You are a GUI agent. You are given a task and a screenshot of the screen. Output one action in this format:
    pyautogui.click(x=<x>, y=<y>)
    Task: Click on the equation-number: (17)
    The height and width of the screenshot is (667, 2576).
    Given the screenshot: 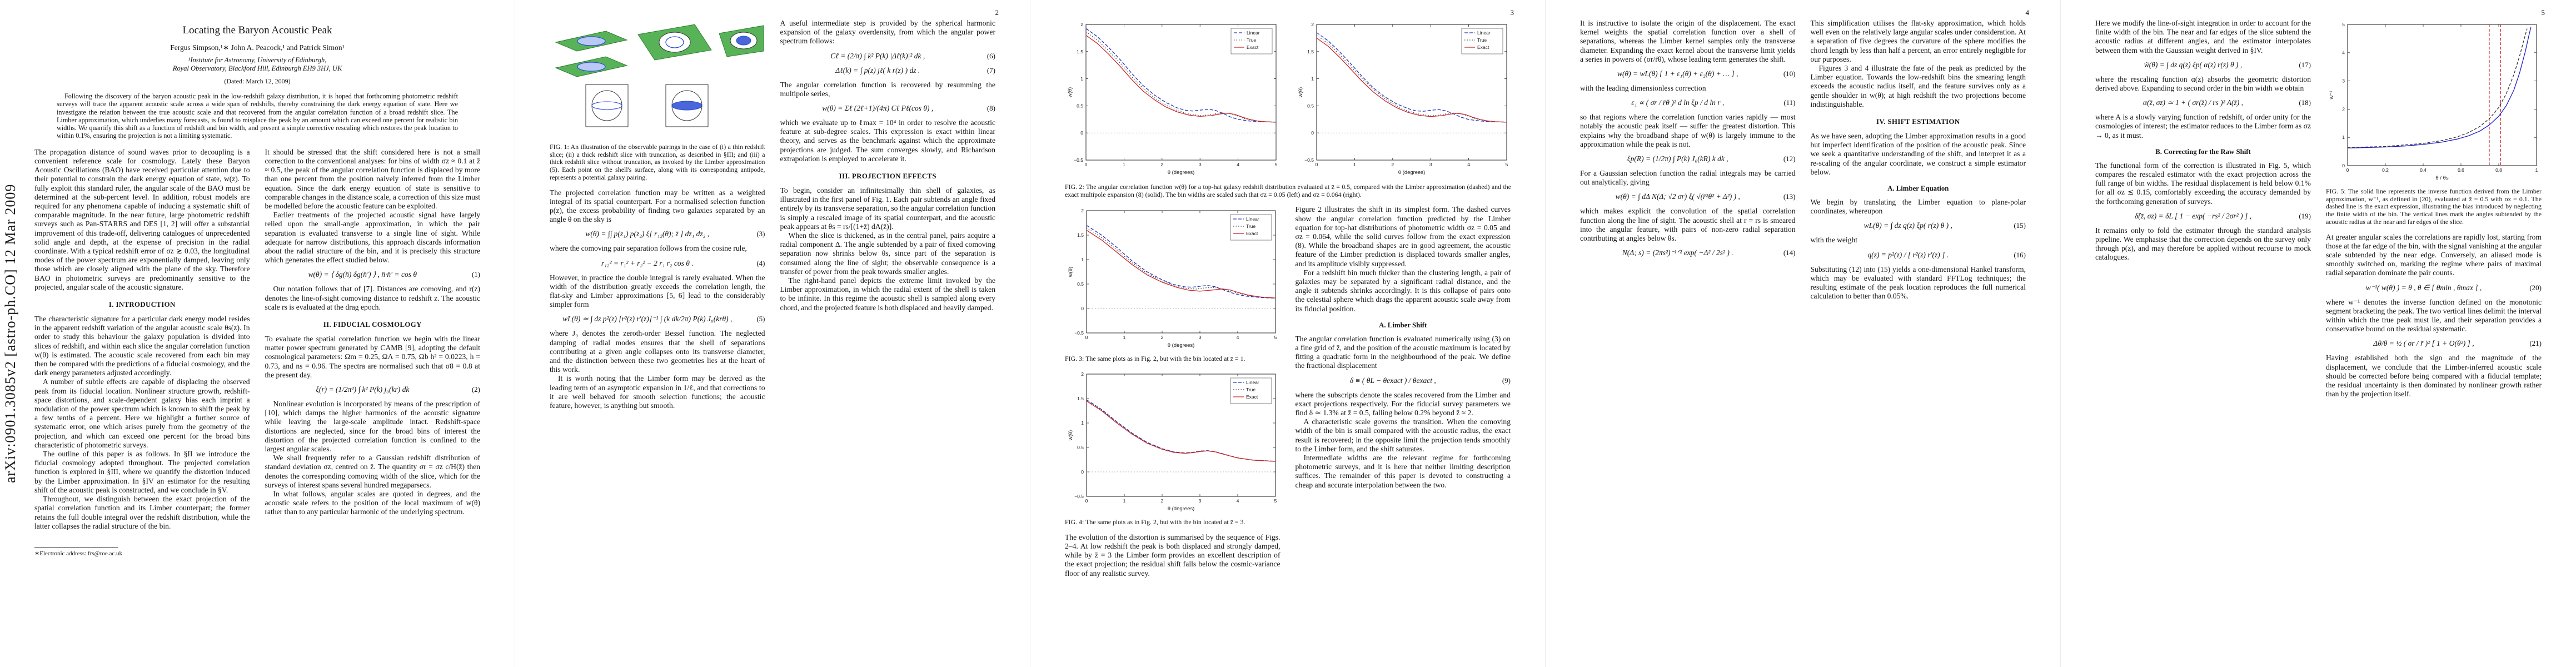 What is the action you would take?
    pyautogui.click(x=2305, y=64)
    